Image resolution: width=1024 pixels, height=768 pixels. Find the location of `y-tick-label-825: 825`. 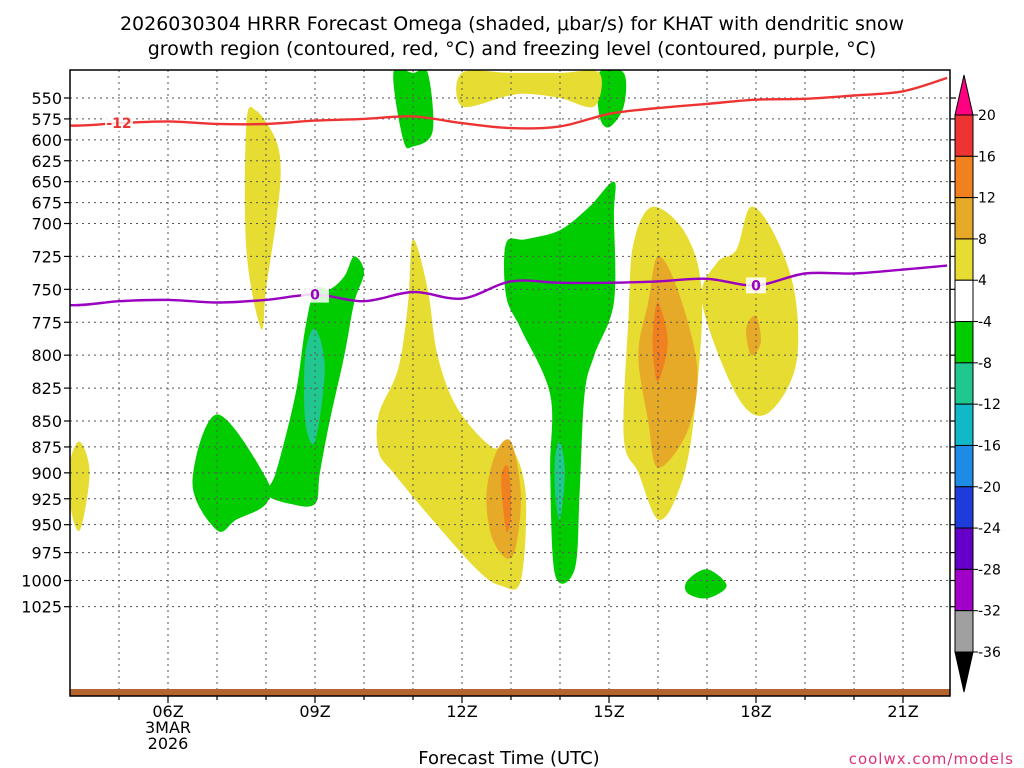

y-tick-label-825: 825 is located at coordinates (46, 388).